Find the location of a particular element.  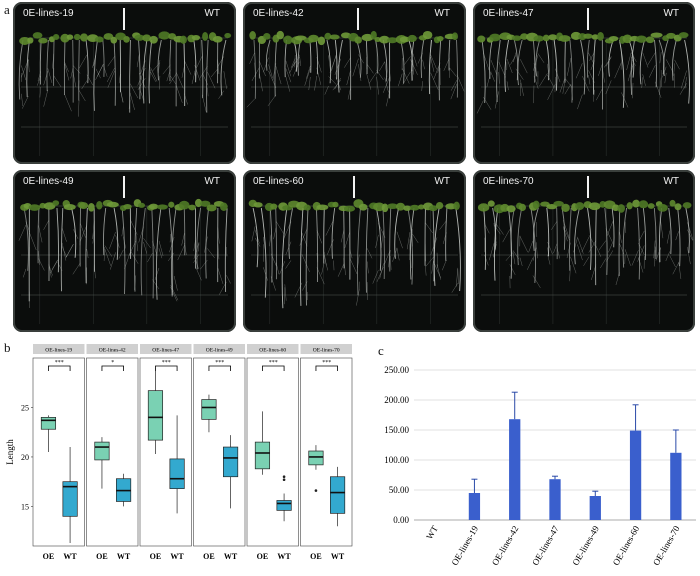

facet-strip-label: OE-lines-49 is located at coordinates (219, 351).